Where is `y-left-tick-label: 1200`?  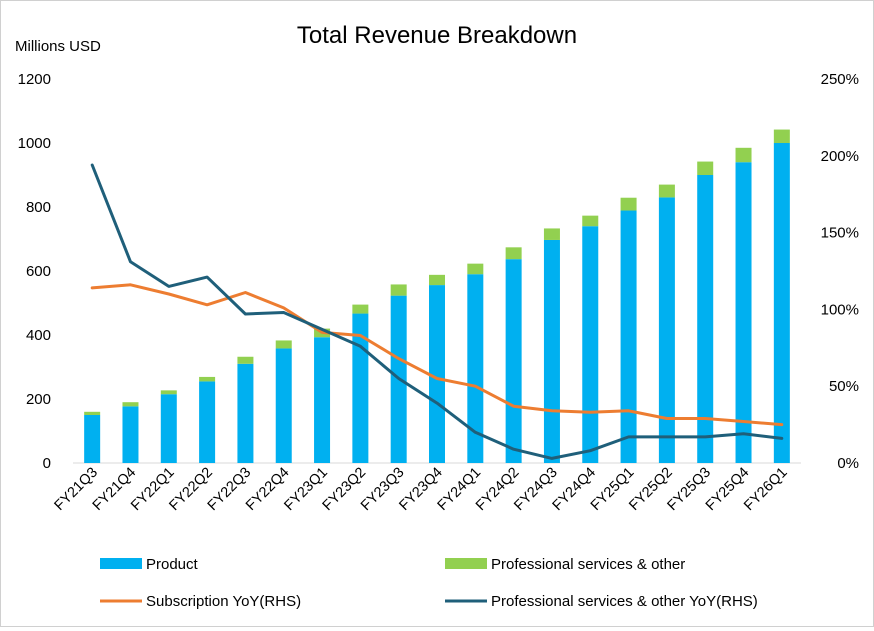
y-left-tick-label: 1200 is located at coordinates (34, 79).